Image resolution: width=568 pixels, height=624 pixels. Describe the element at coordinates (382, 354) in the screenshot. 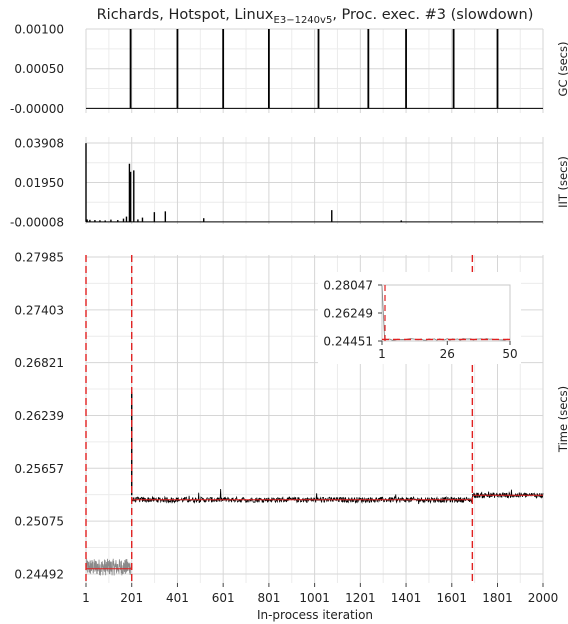

I see `inset-x-tick-label: 1` at that location.